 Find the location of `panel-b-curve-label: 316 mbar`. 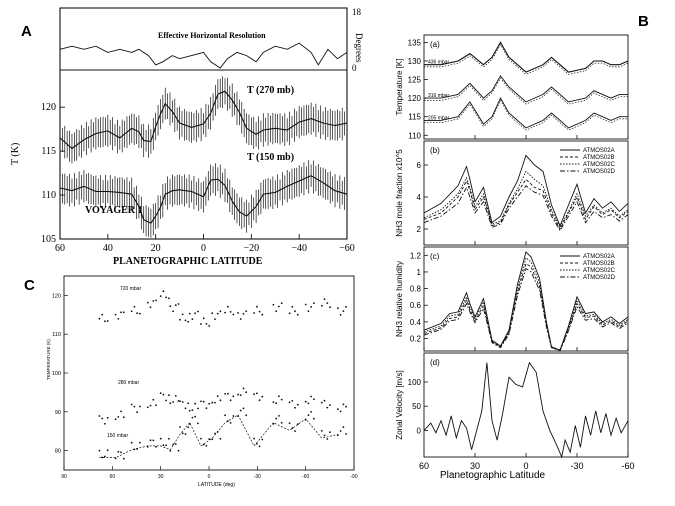

panel-b-curve-label: 316 mbar is located at coordinates (438, 96).